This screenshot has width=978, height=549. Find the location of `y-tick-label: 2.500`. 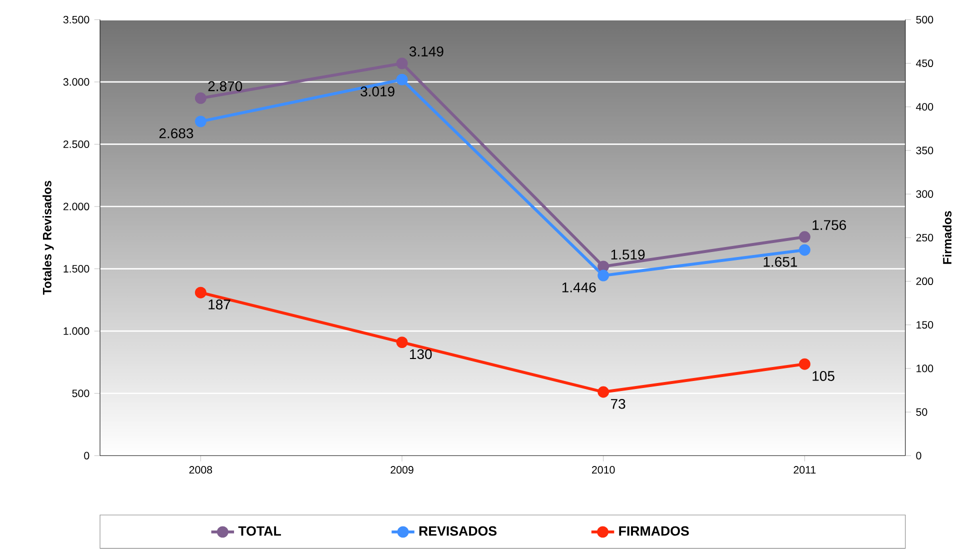

y-tick-label: 2.500 is located at coordinates (76, 144).